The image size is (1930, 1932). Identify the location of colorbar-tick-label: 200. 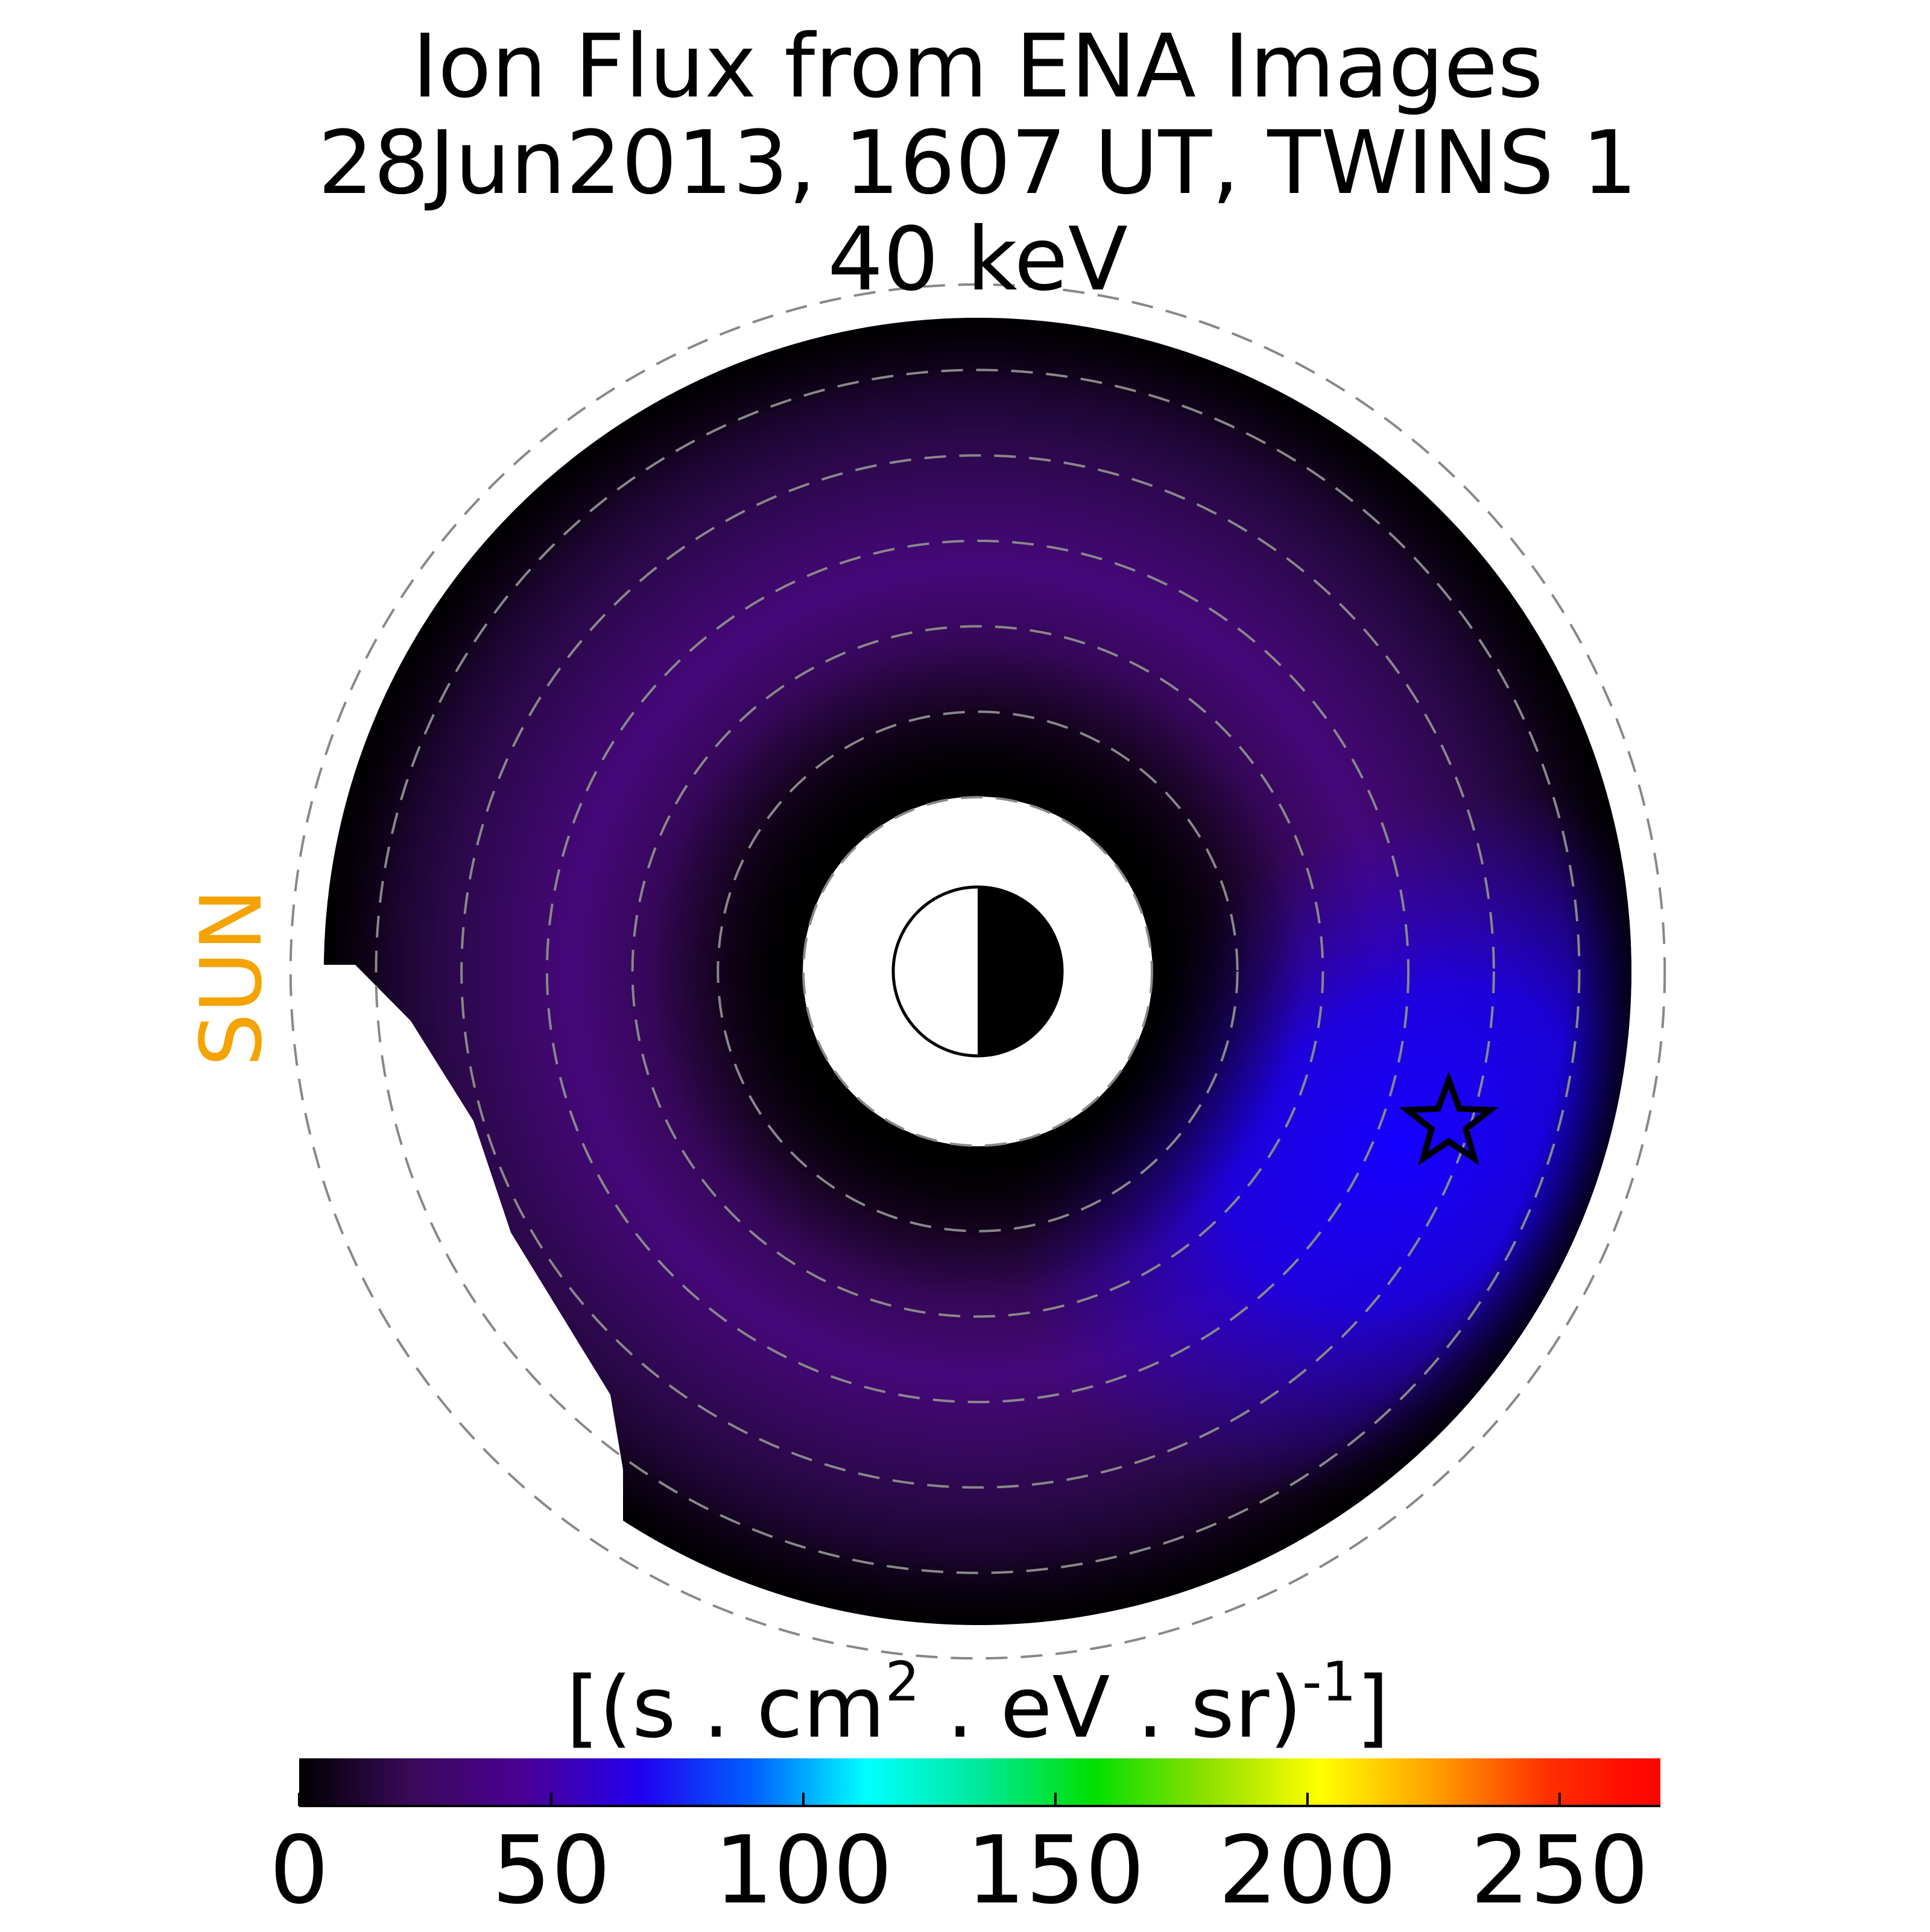
(1307, 1870).